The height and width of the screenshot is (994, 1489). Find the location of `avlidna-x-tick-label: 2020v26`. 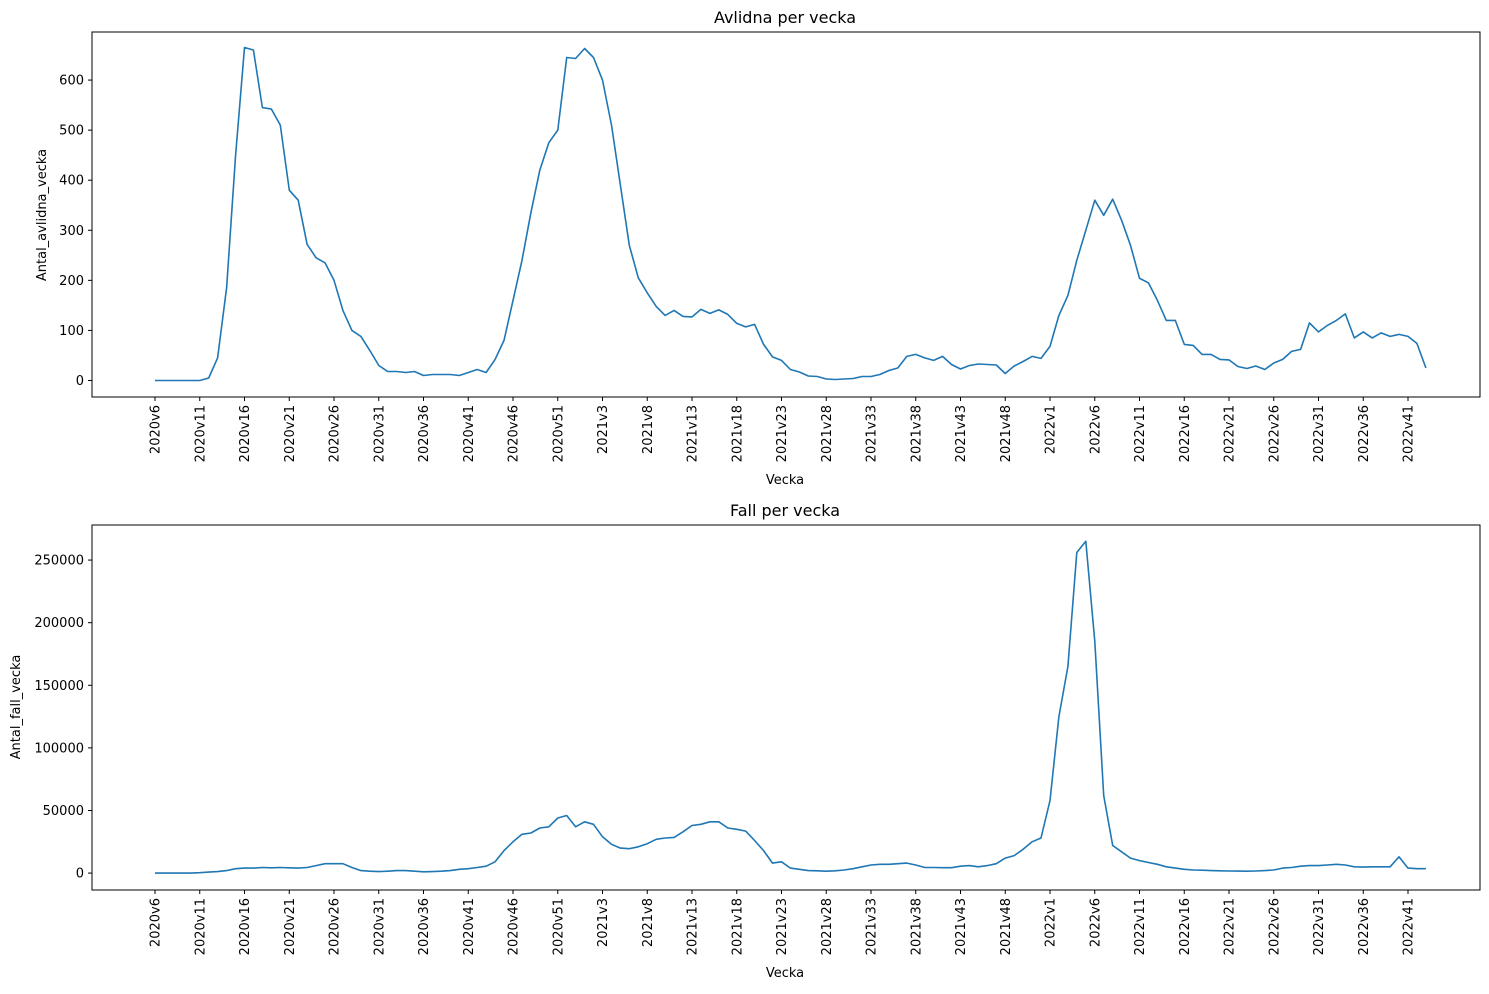

avlidna-x-tick-label: 2020v26 is located at coordinates (335, 433).